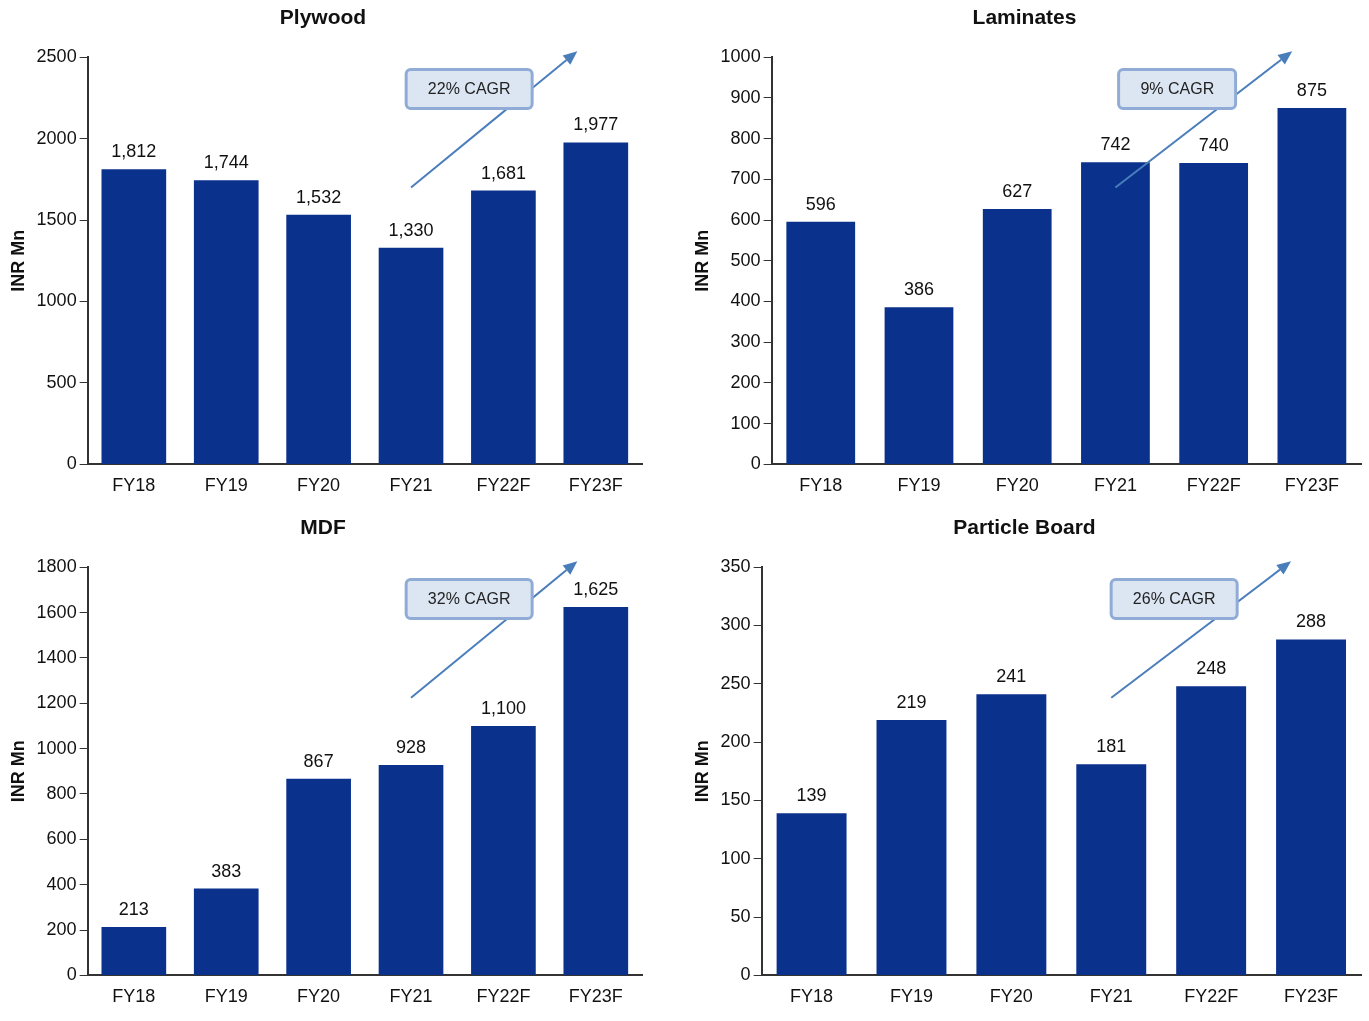 The width and height of the screenshot is (1369, 1021). Describe the element at coordinates (911, 701) in the screenshot. I see `data-label: 219` at that location.